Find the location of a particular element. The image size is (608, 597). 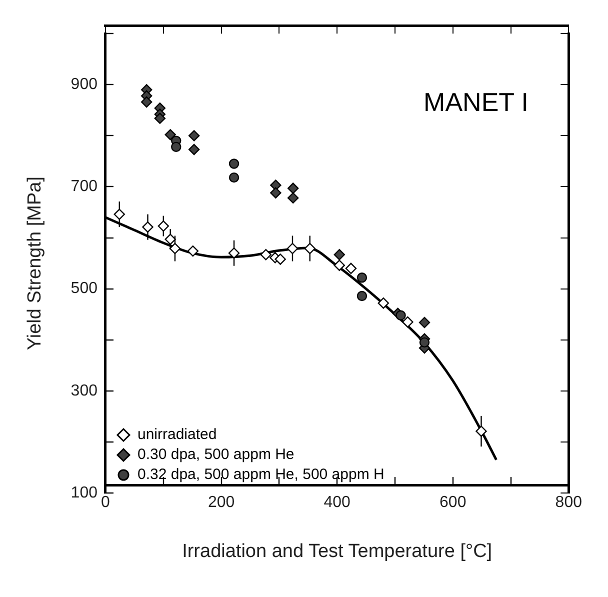

x-tick-label: 0 is located at coordinates (105, 503).